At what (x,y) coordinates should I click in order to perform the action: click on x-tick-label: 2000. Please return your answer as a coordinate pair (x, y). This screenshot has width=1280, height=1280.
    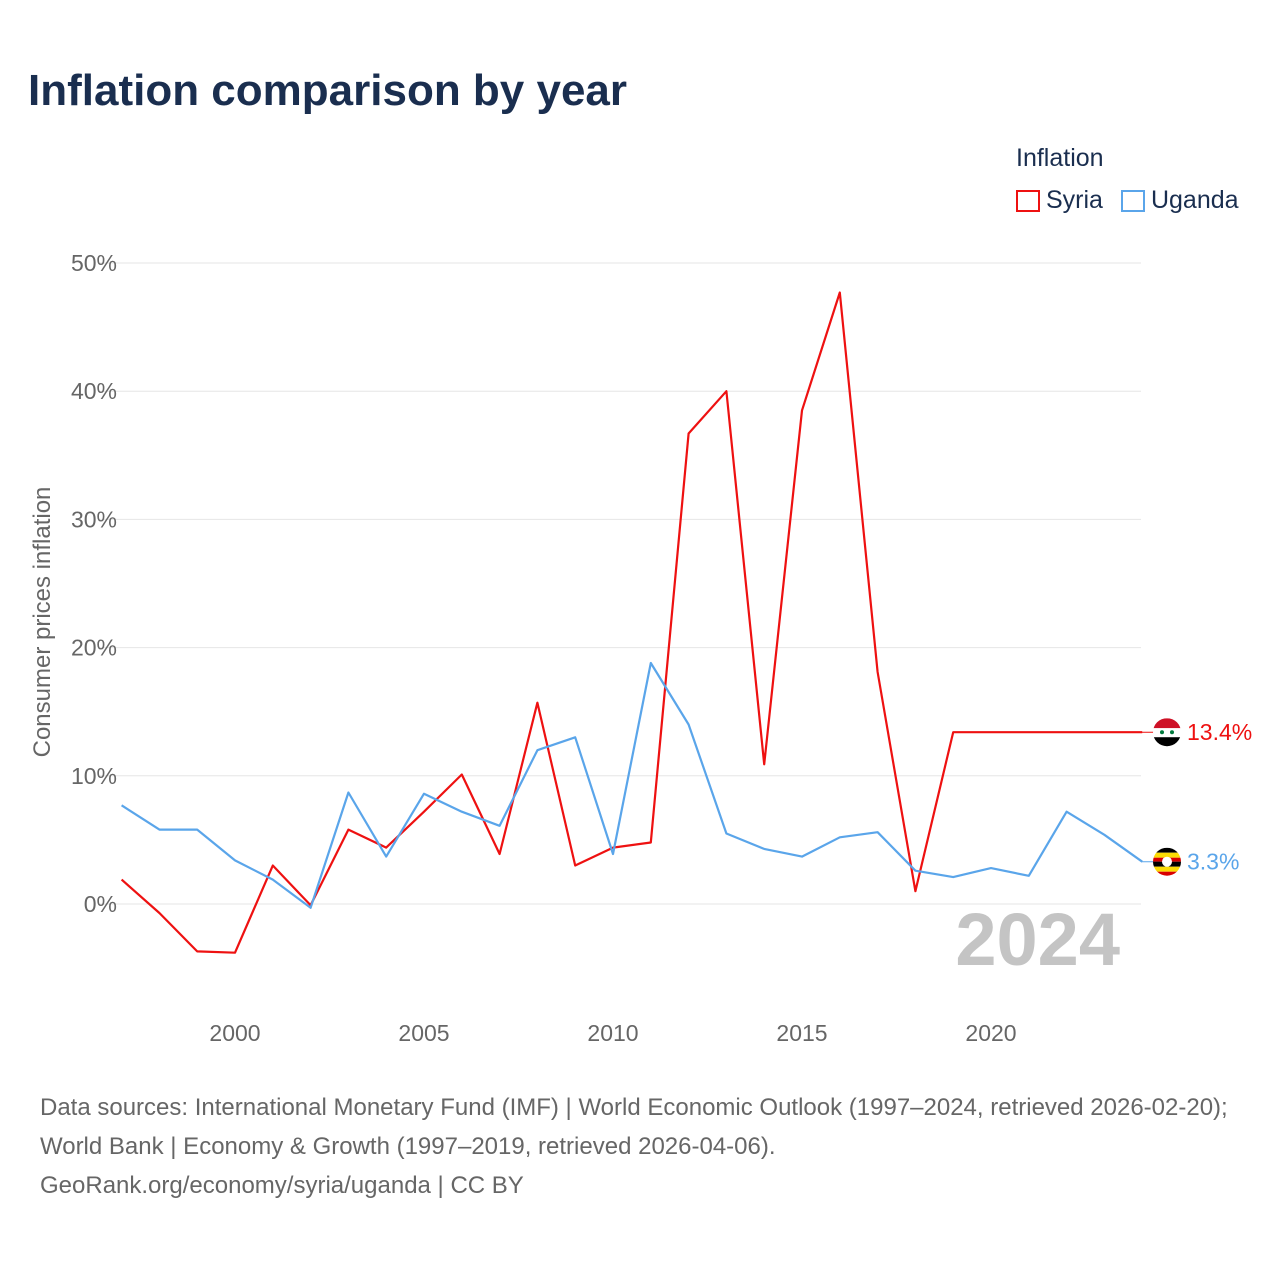
    Looking at the image, I should click on (234, 1033).